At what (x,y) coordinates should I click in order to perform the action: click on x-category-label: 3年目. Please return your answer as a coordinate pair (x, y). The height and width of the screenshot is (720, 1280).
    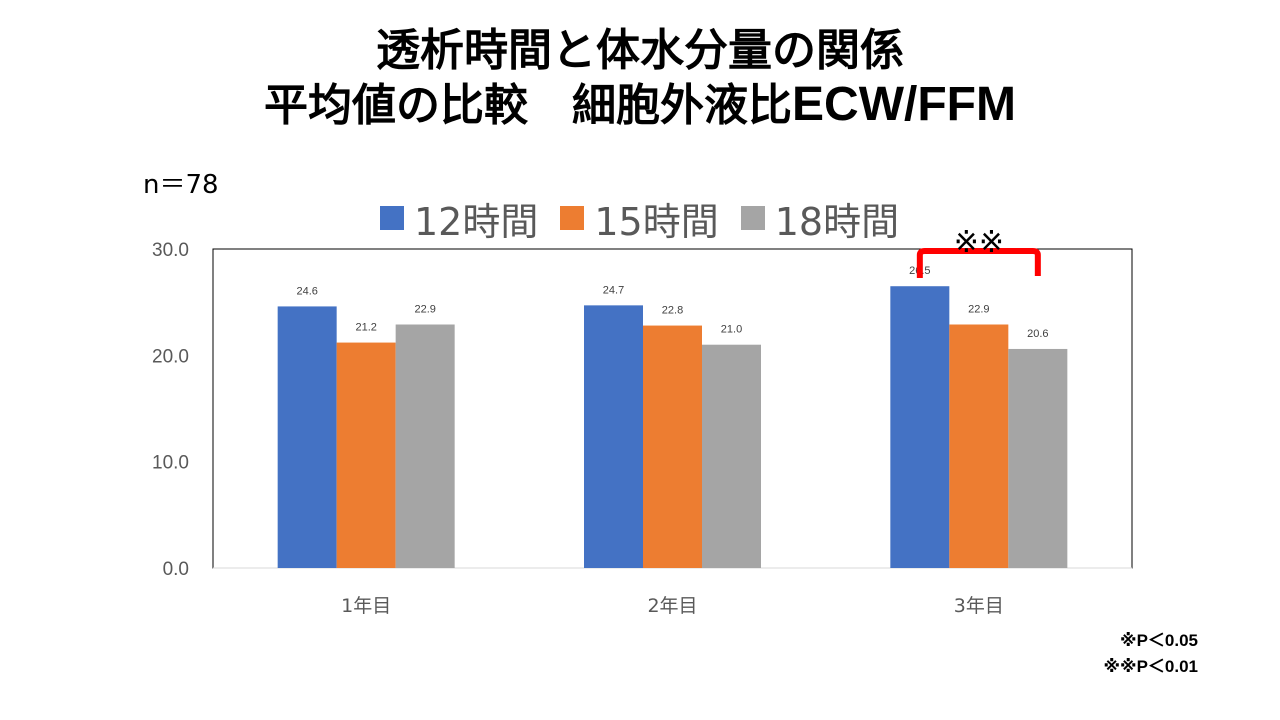
    Looking at the image, I should click on (979, 606).